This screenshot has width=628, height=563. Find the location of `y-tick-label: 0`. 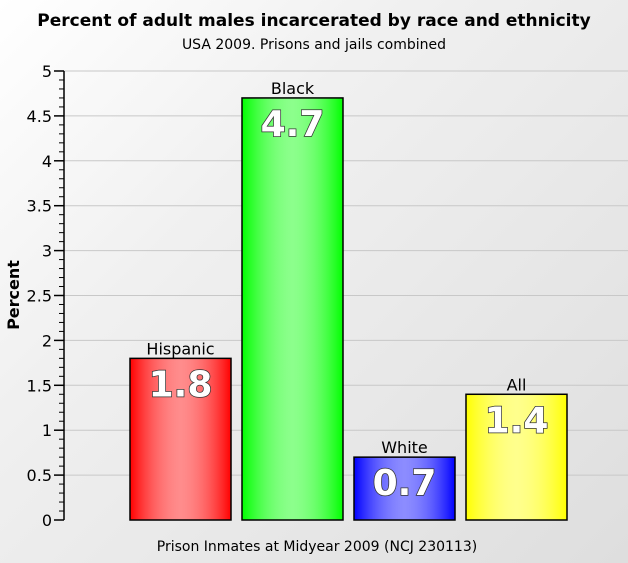

y-tick-label: 0 is located at coordinates (47, 520).